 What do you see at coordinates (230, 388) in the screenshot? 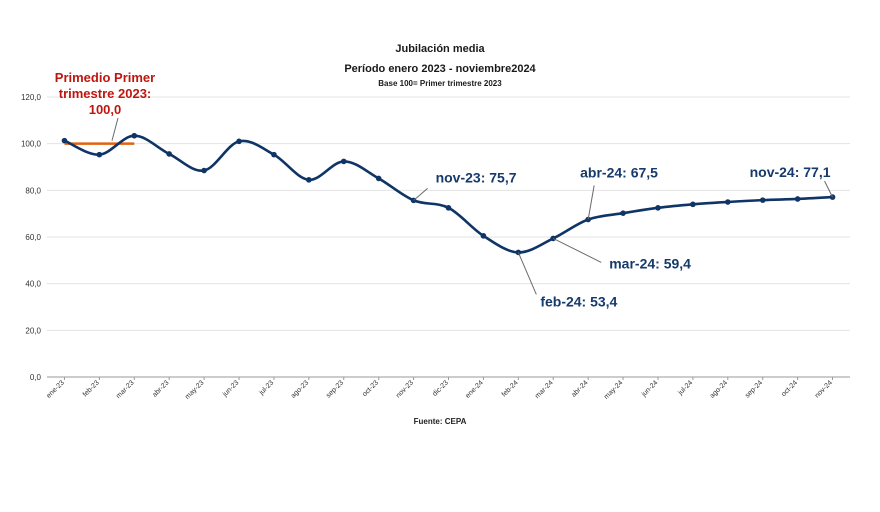
I see `x-tick-label: jun-23` at bounding box center [230, 388].